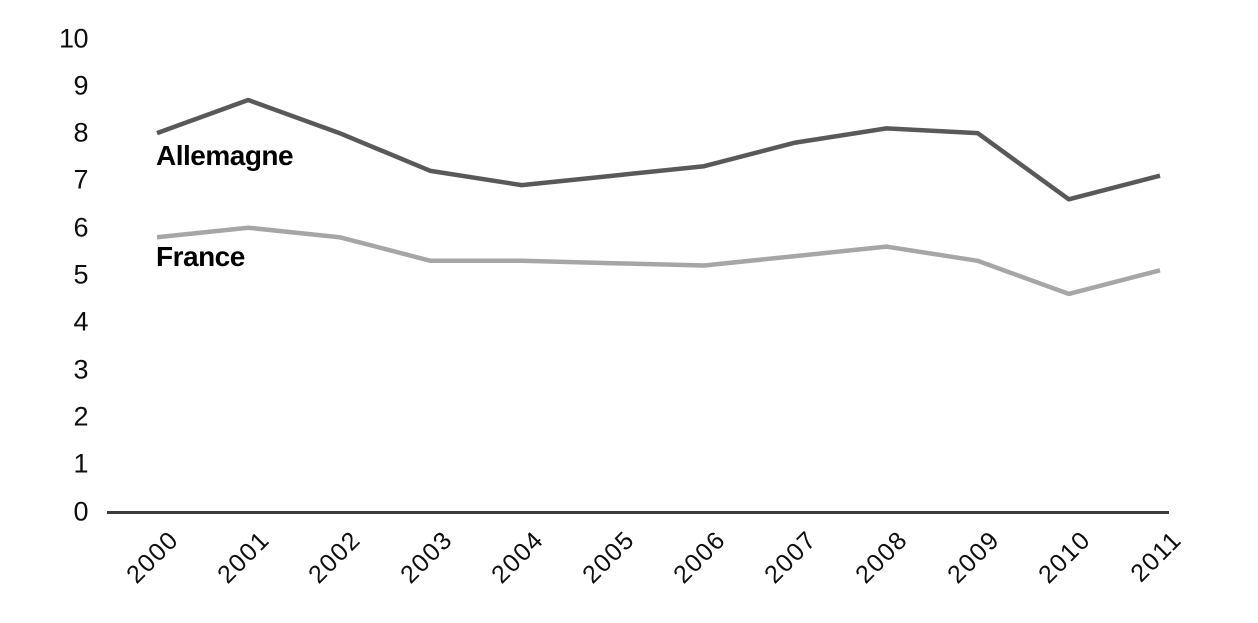 Image resolution: width=1258 pixels, height=623 pixels. I want to click on series-line-allemagne, so click(658, 149).